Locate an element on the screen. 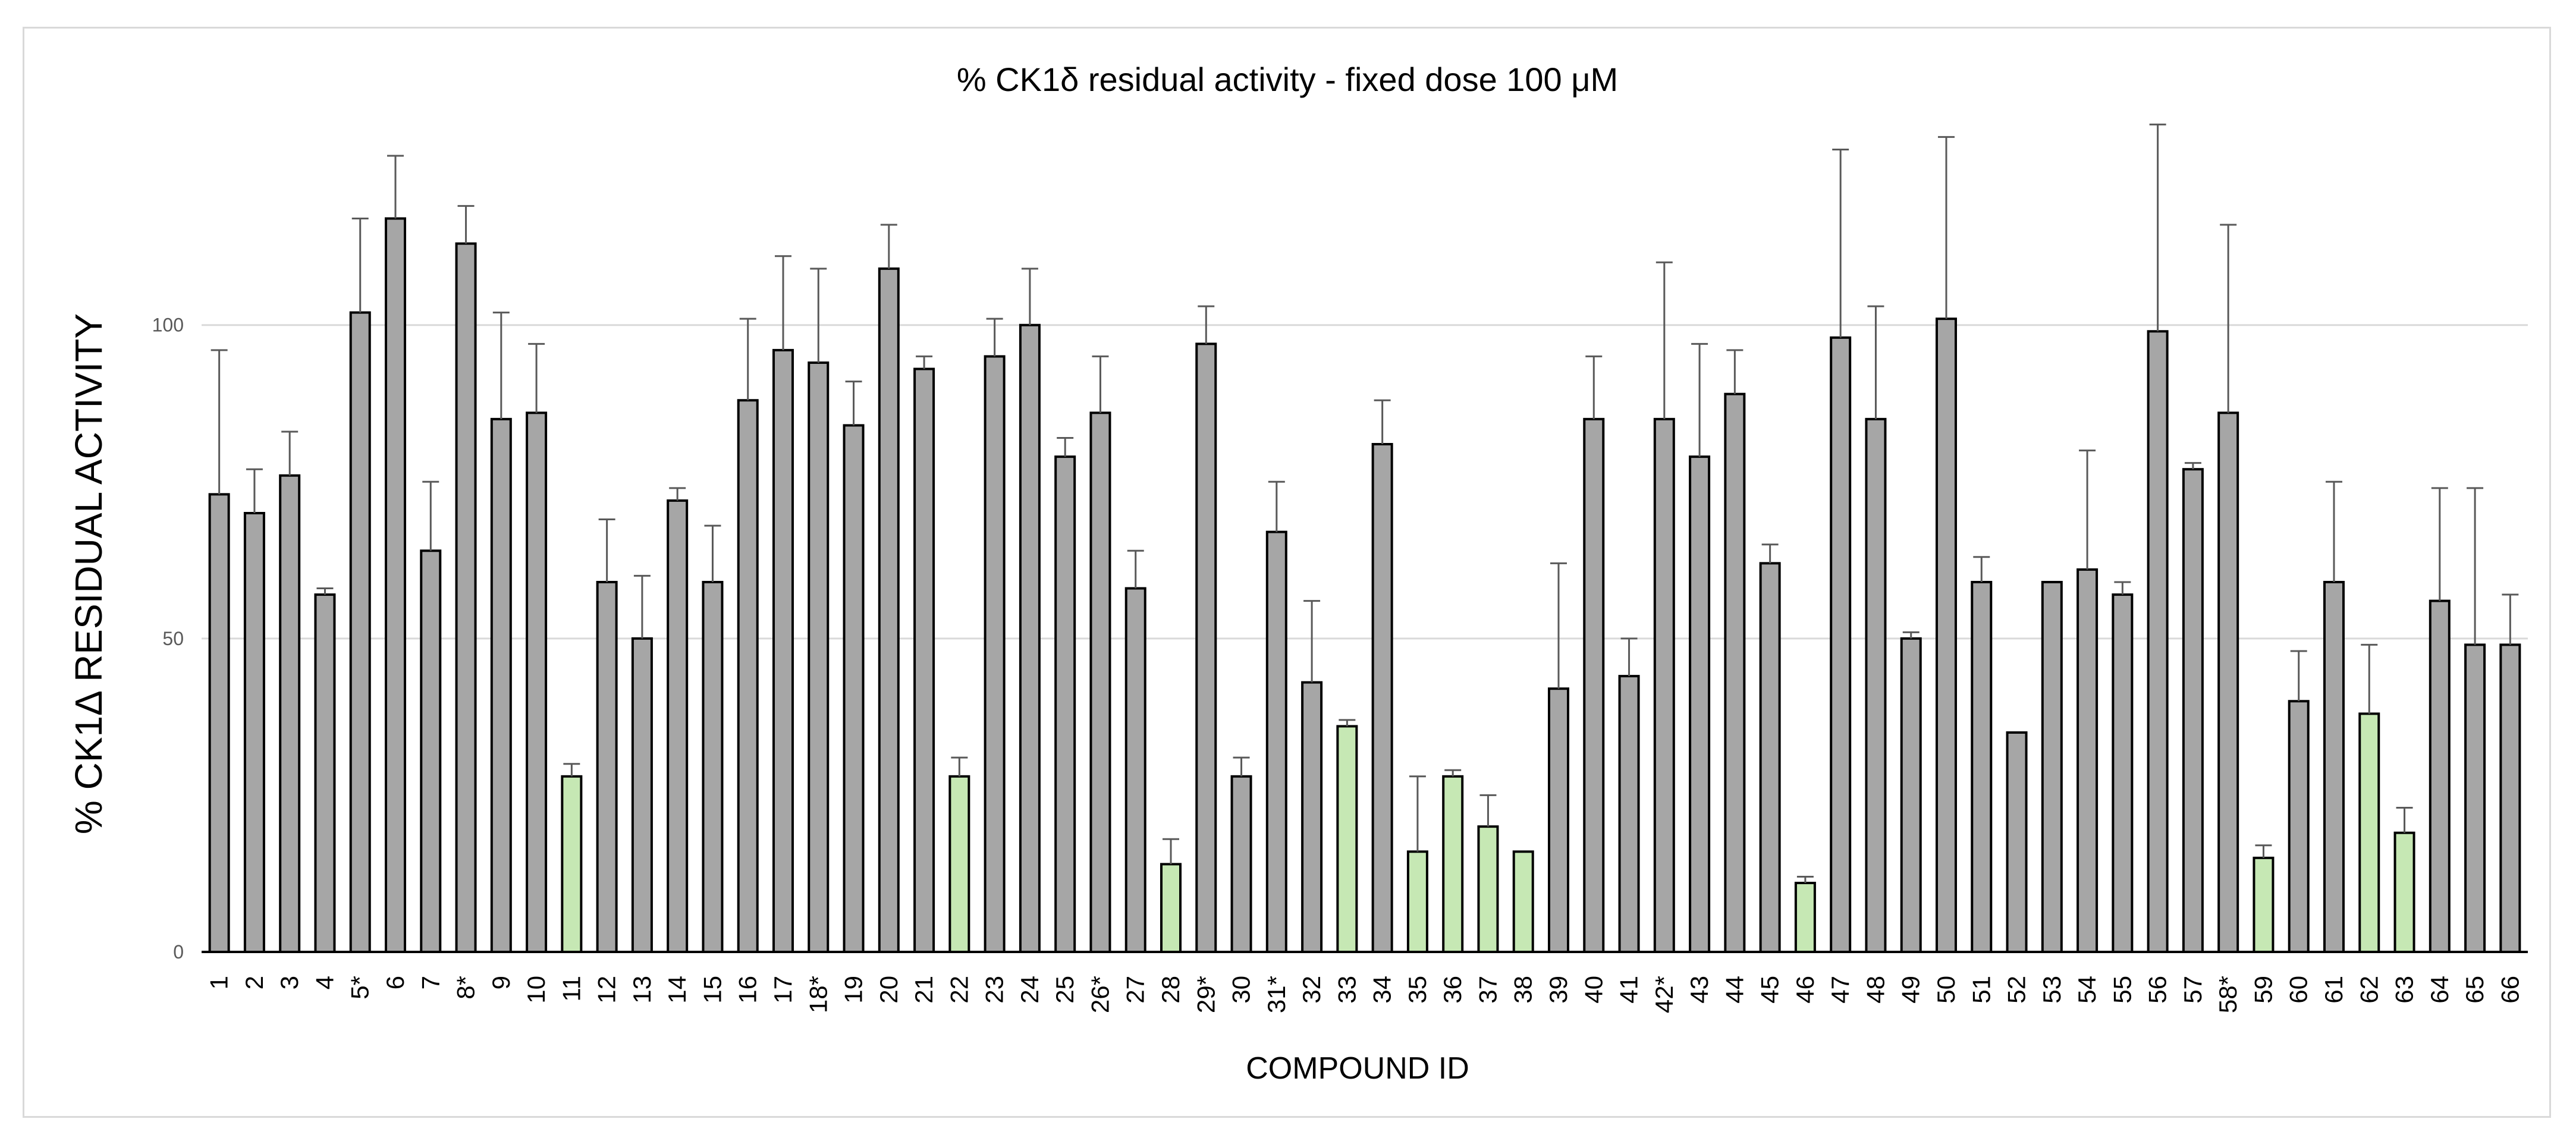  x-tick-label: 46 is located at coordinates (1805, 990).